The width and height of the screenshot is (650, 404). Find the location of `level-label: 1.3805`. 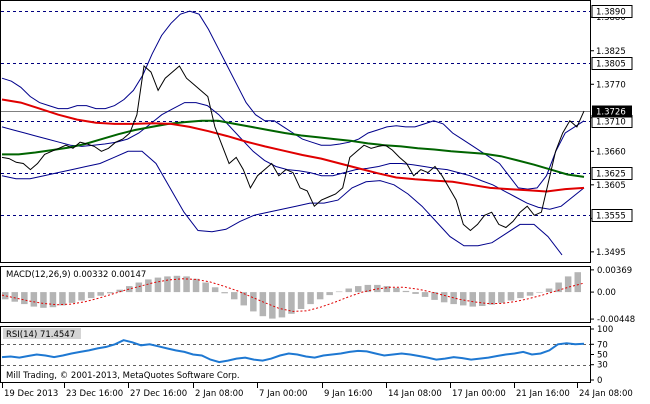

level-label: 1.3805 is located at coordinates (611, 65).